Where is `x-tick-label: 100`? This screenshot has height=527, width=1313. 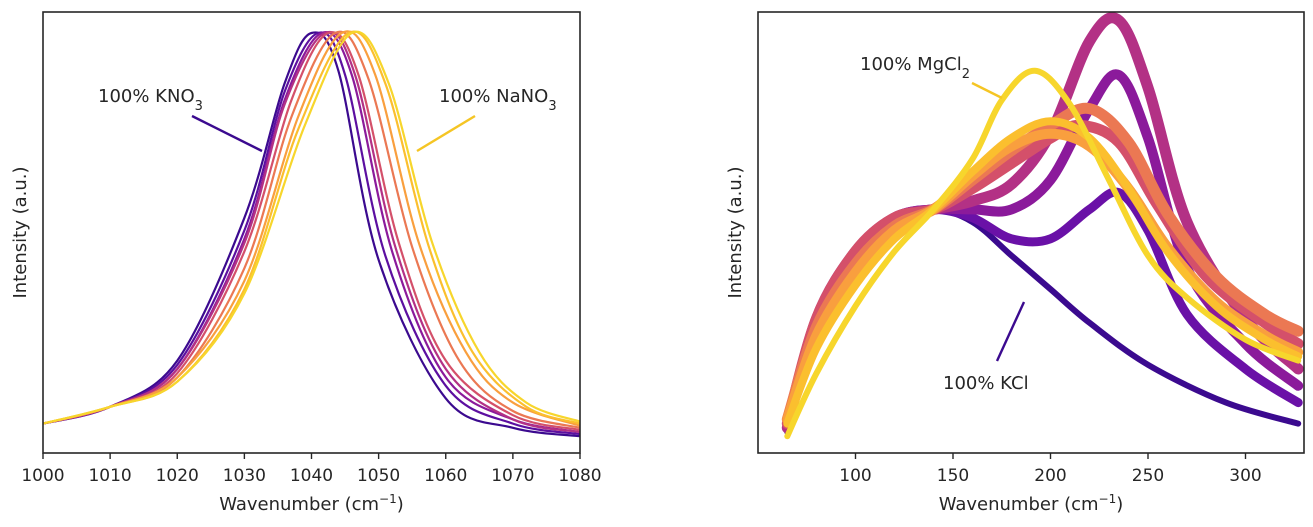
x-tick-label: 100 is located at coordinates (855, 476).